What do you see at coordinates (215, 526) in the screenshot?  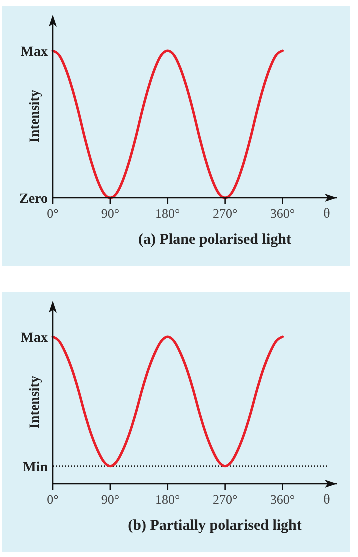 I see `text: (b) Partially polarised light` at bounding box center [215, 526].